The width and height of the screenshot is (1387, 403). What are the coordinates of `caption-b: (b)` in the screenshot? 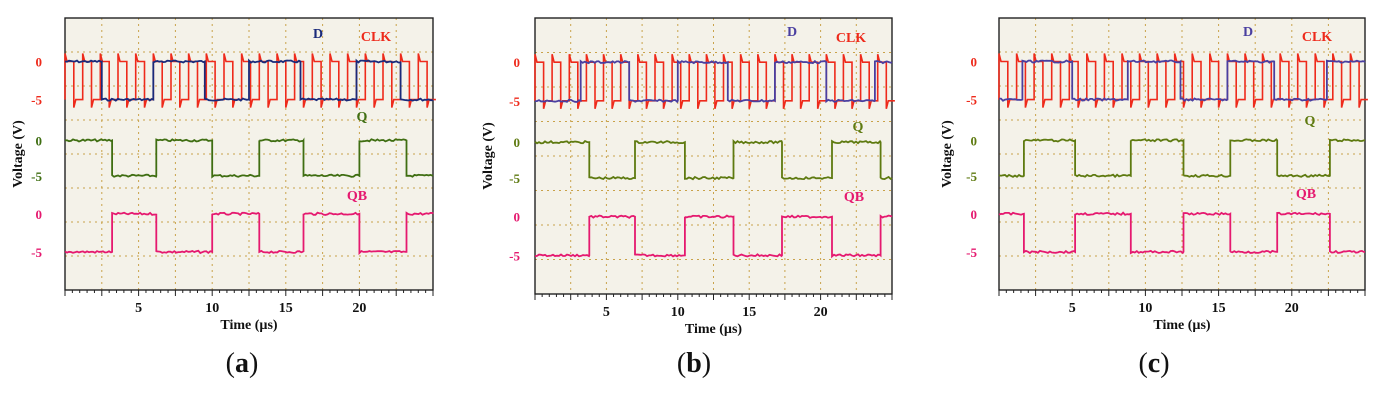 It's located at (694, 363).